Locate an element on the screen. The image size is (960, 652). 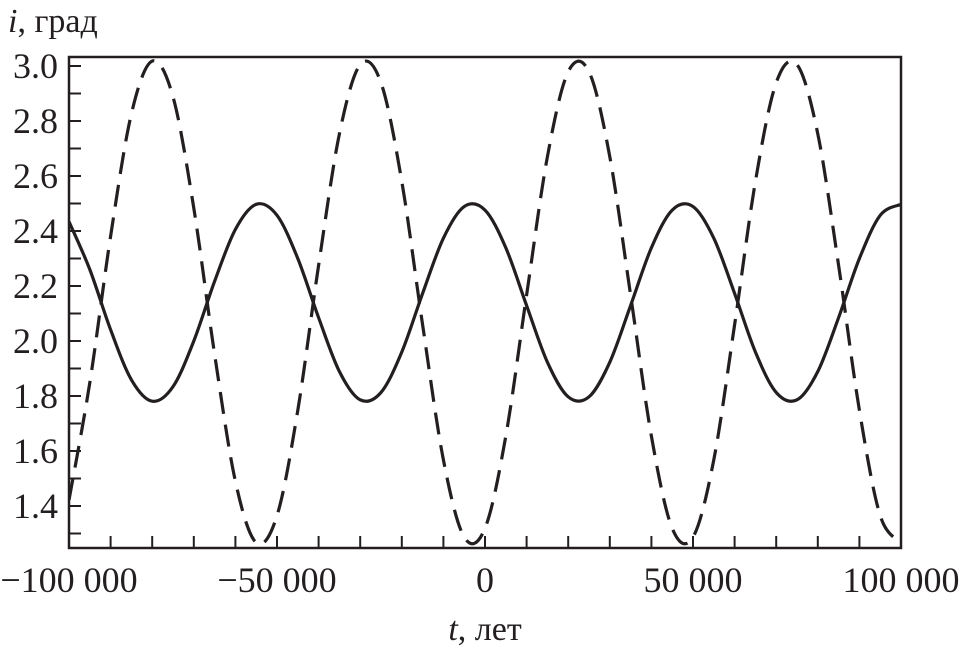
y-tick-label: 1.4 is located at coordinates (35, 506).